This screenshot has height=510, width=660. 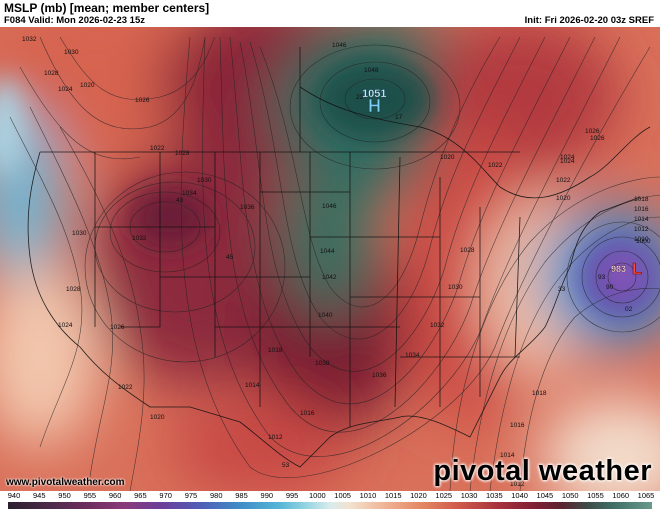 What do you see at coordinates (216, 495) in the screenshot?
I see `colorbar-tick: 980` at bounding box center [216, 495].